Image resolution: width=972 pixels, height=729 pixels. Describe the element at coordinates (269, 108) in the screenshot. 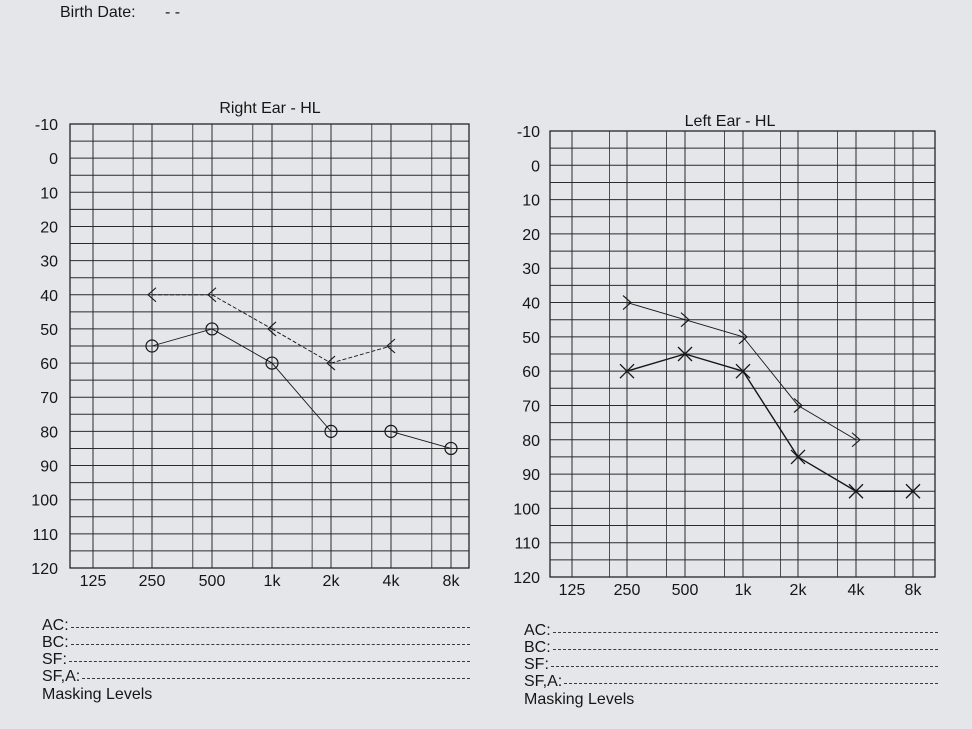

I see `chart-title: Right Ear - HL` at that location.